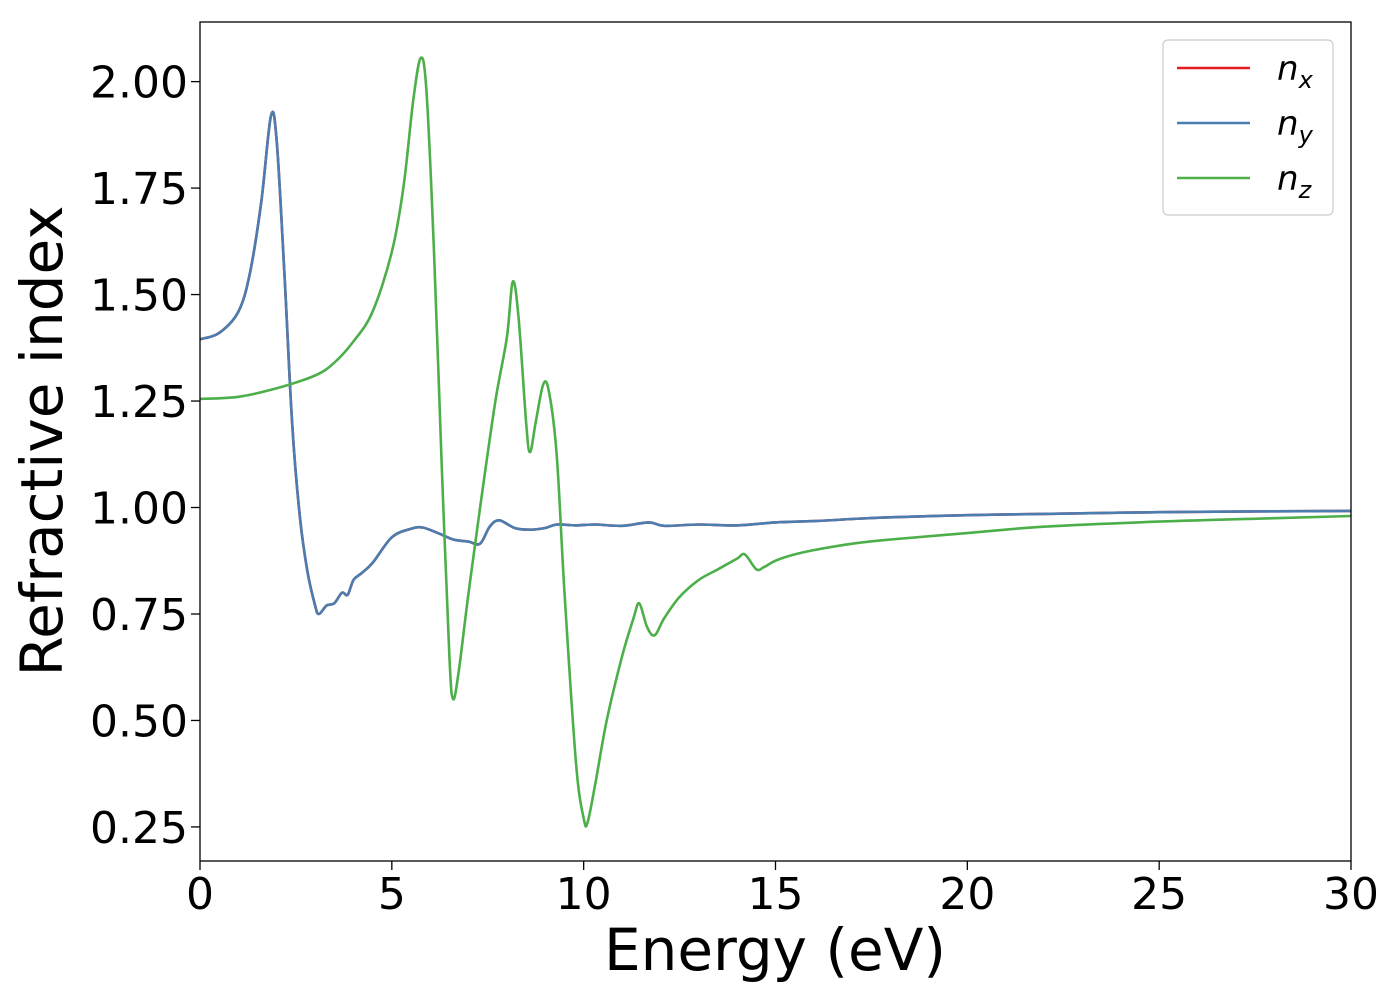 The image size is (1400, 1000). Describe the element at coordinates (1295, 71) in the screenshot. I see `legend-label-nx: nx` at that location.